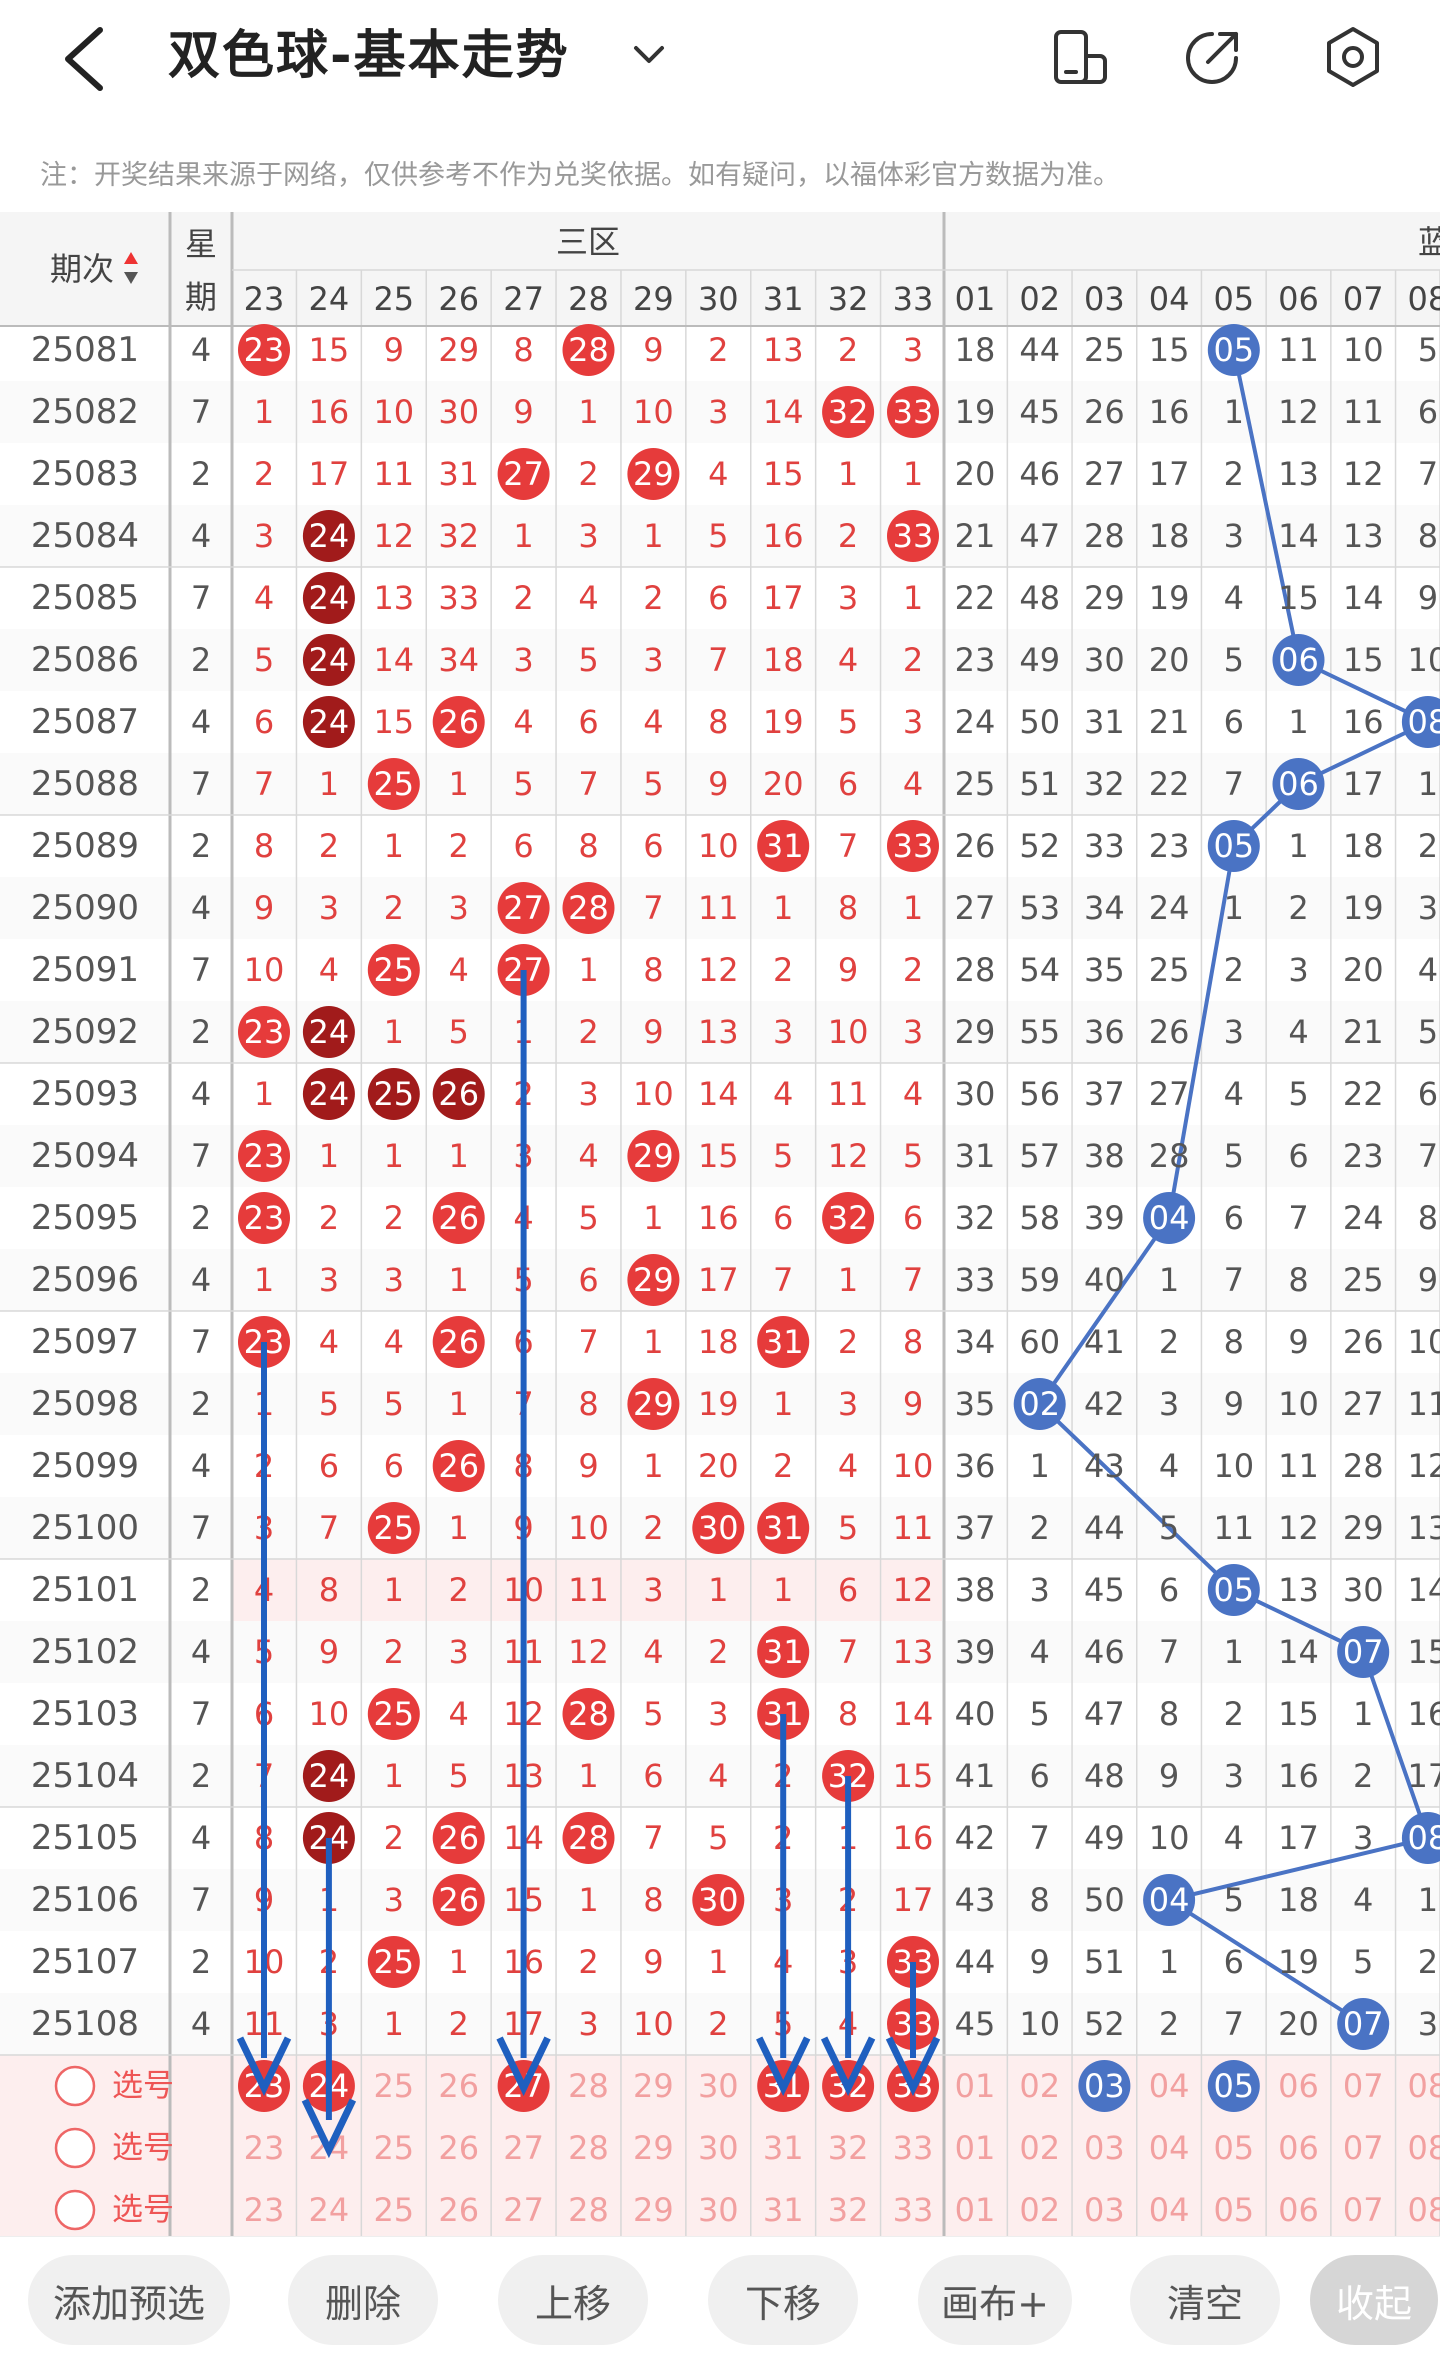 This screenshot has width=1440, height=2356. What do you see at coordinates (201, 1652) in the screenshot?
I see `week-cell: 4` at bounding box center [201, 1652].